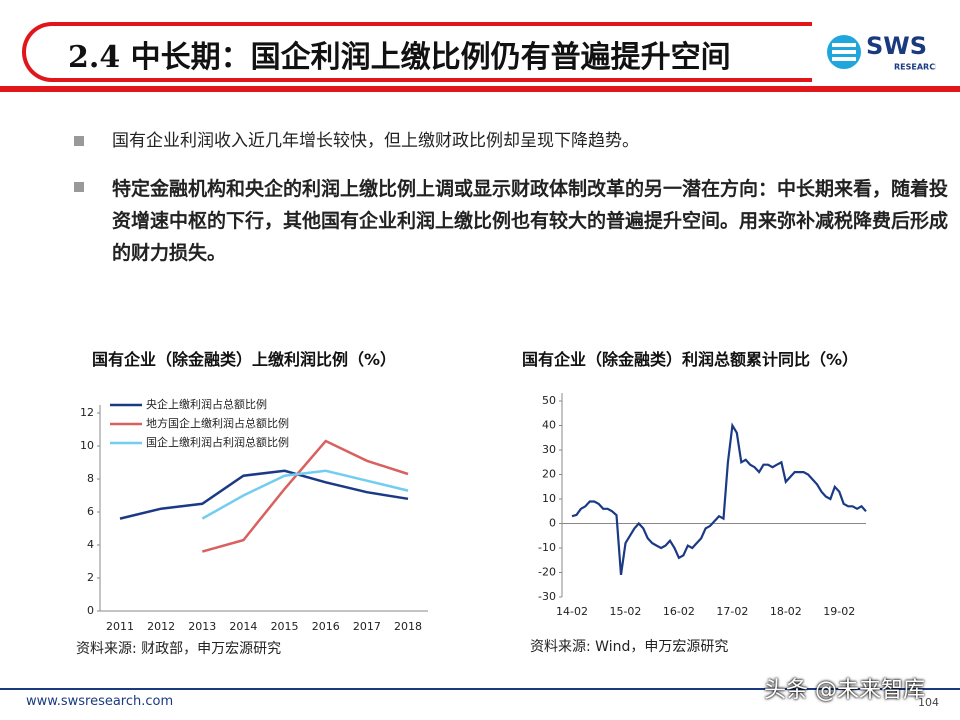 The image size is (960, 720). What do you see at coordinates (839, 611) in the screenshot?
I see `x-tick-label: 19-02` at bounding box center [839, 611].